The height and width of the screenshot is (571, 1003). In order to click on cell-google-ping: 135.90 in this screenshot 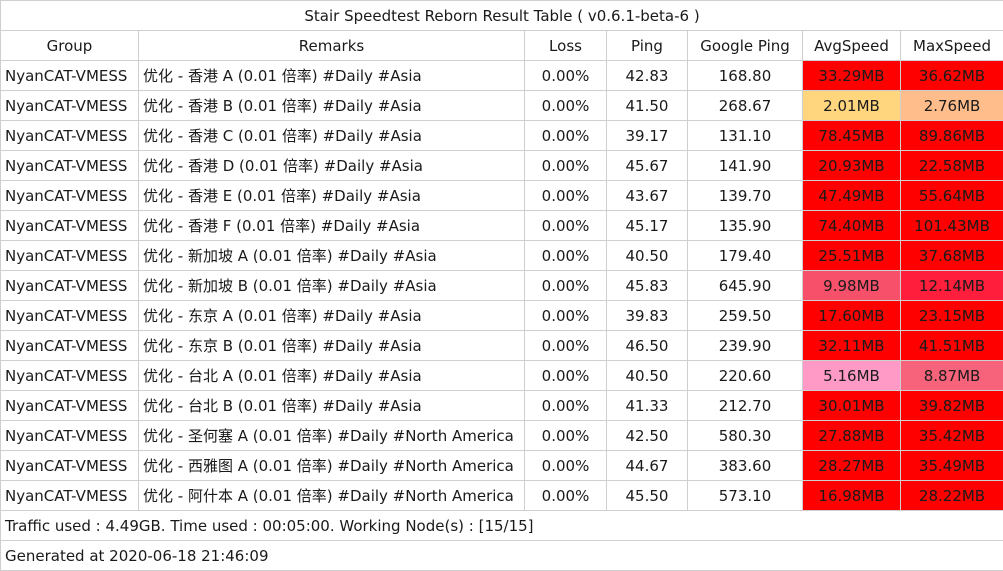, I will do `click(745, 226)`.